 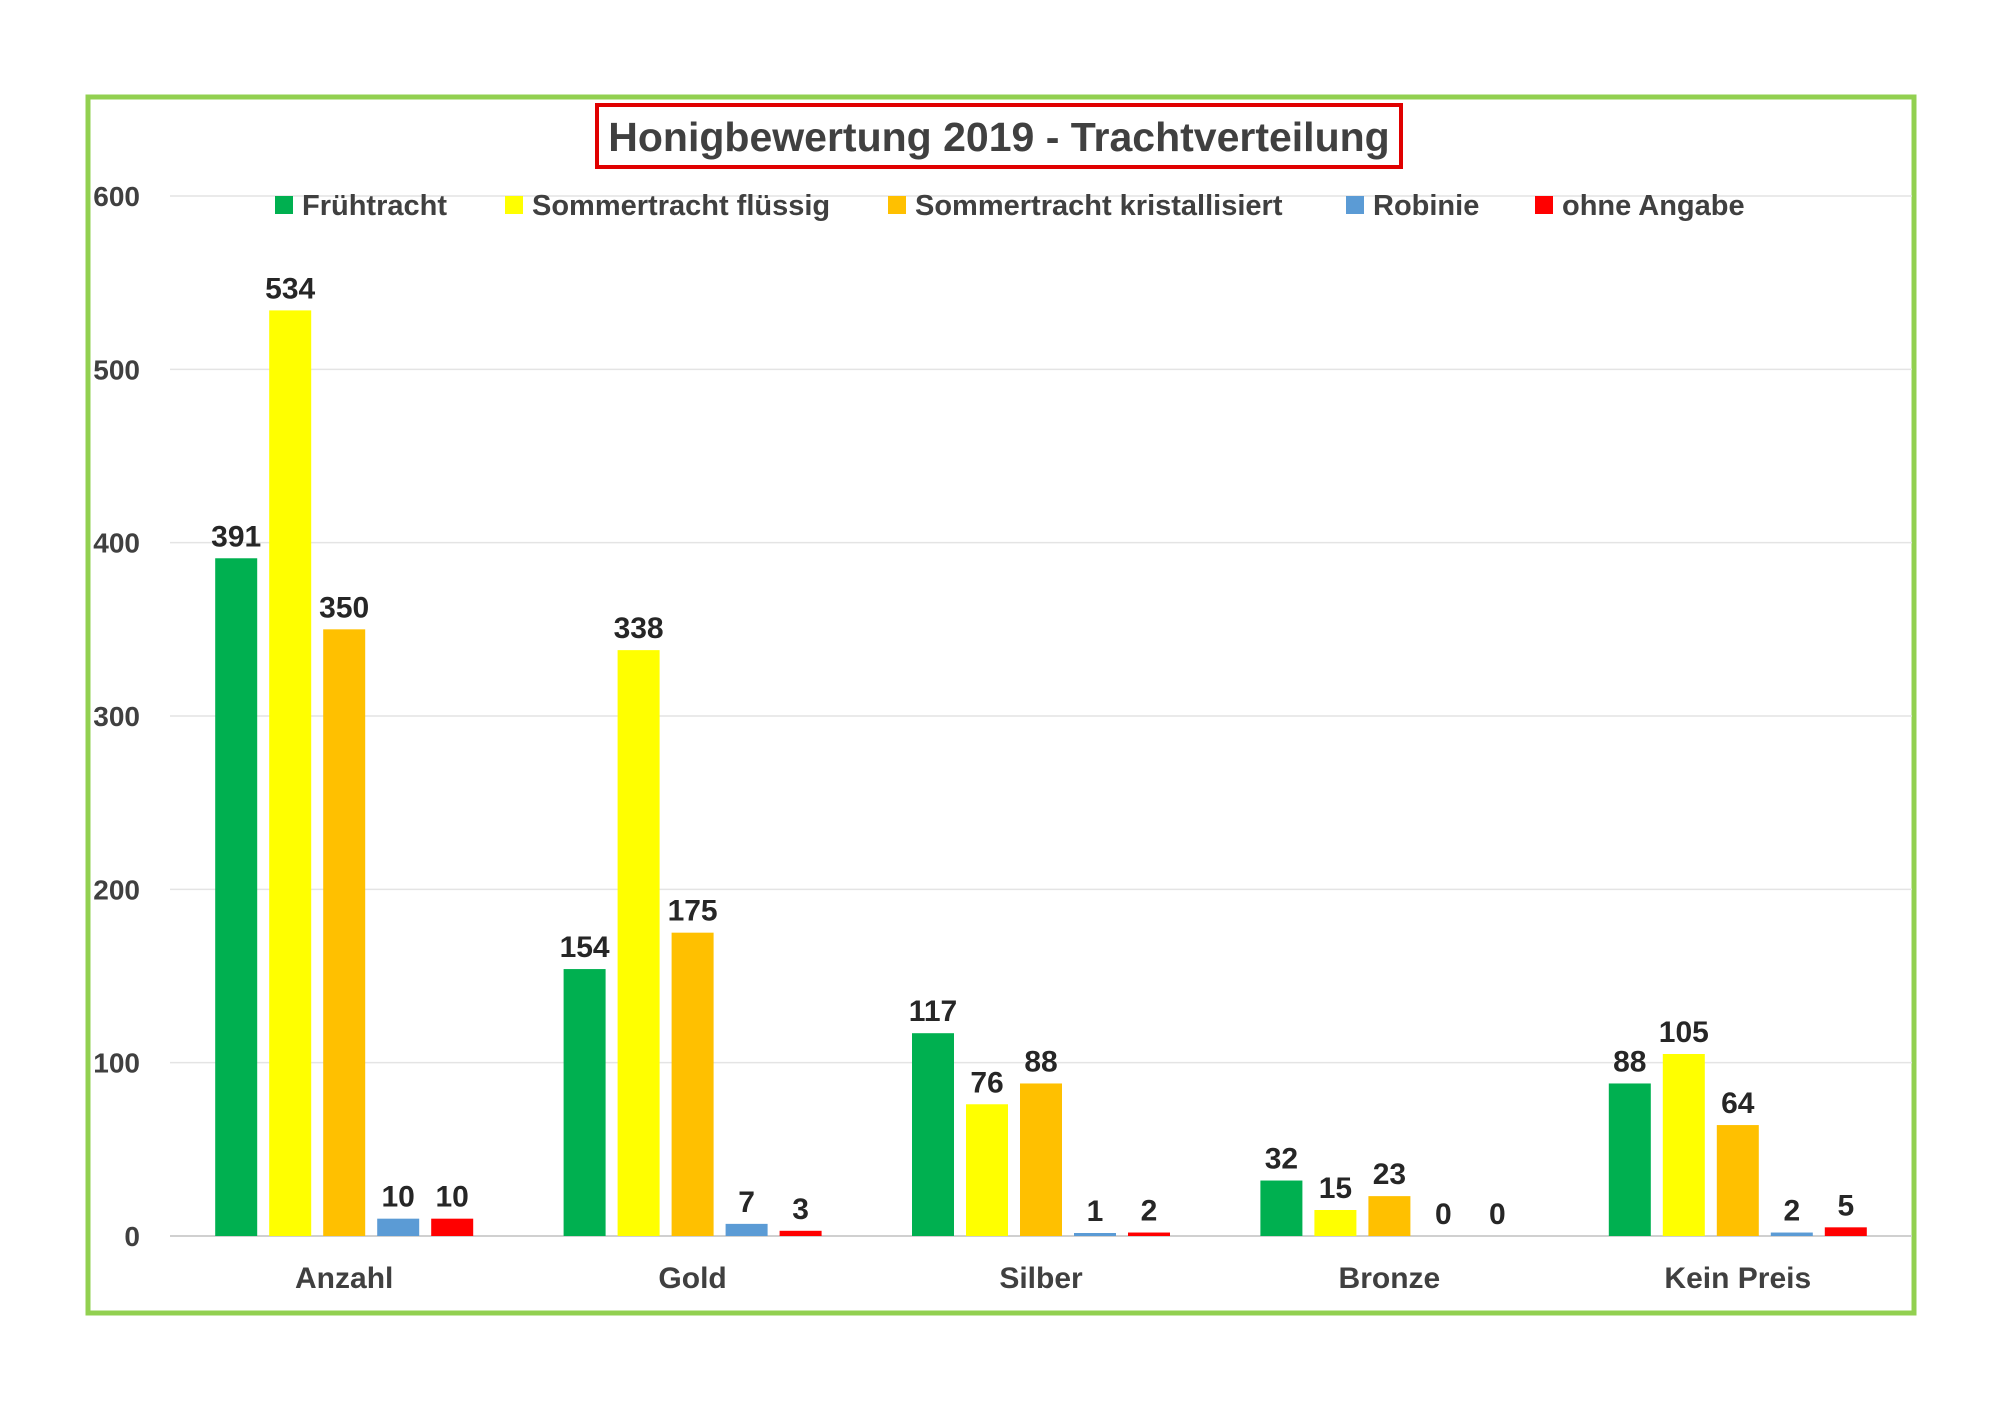 I want to click on data-label: 23, so click(x=1389, y=1174).